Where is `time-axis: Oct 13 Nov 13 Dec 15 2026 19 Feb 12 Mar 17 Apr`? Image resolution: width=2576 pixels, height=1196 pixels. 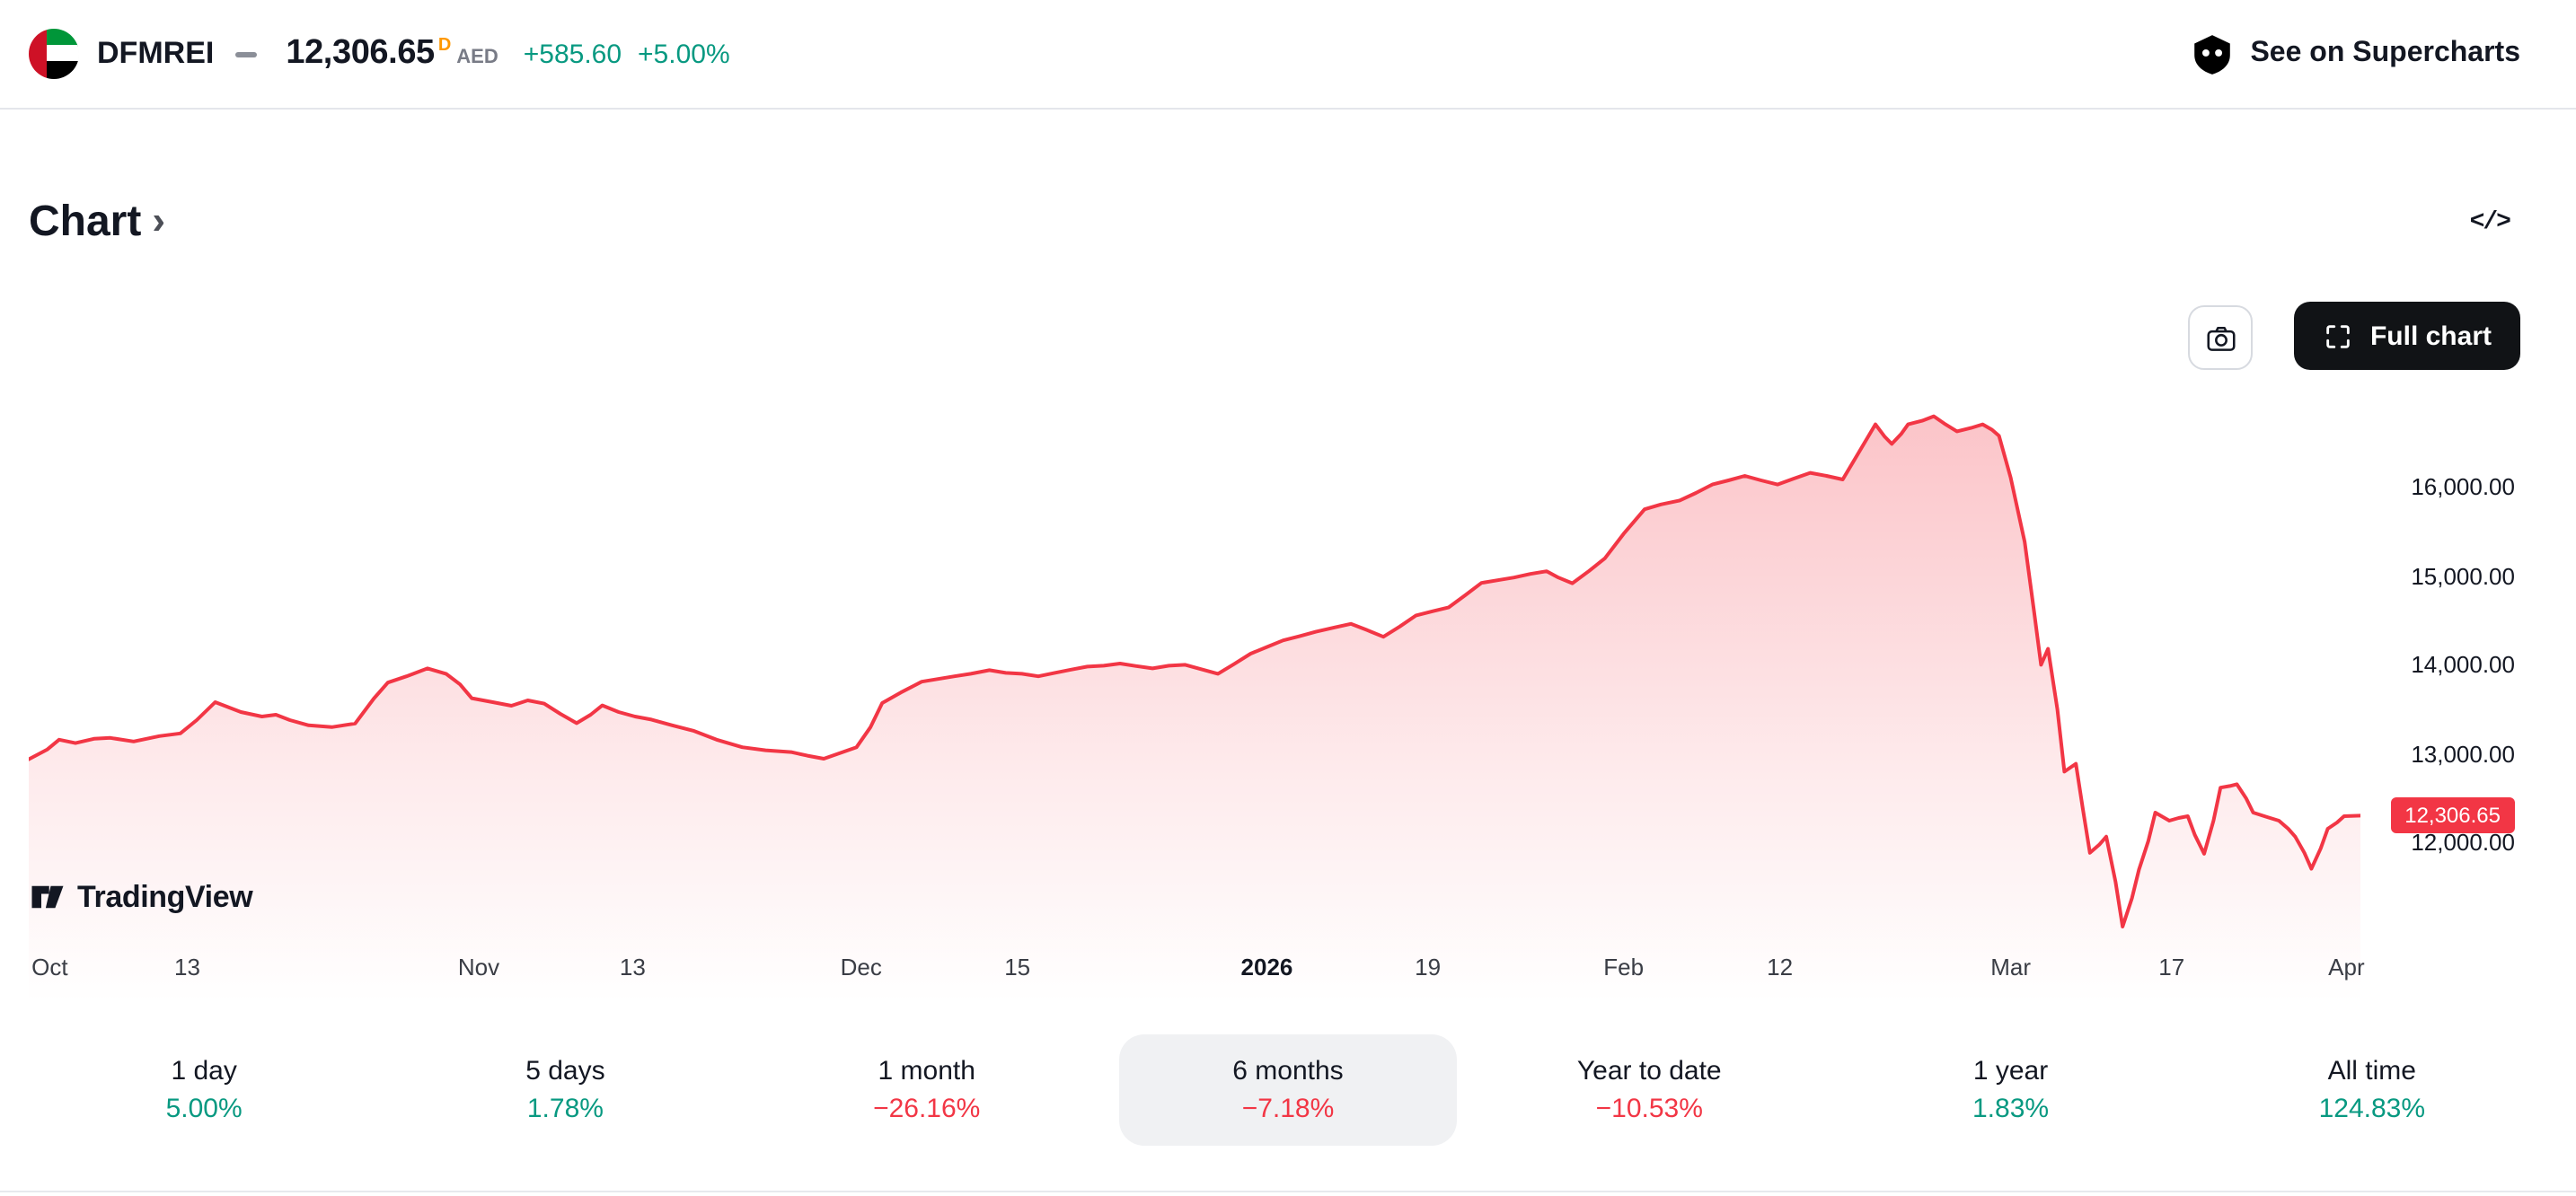 time-axis: Oct 13 Nov 13 Dec 15 2026 19 Feb 12 Mar 17 Apr is located at coordinates (1197, 970).